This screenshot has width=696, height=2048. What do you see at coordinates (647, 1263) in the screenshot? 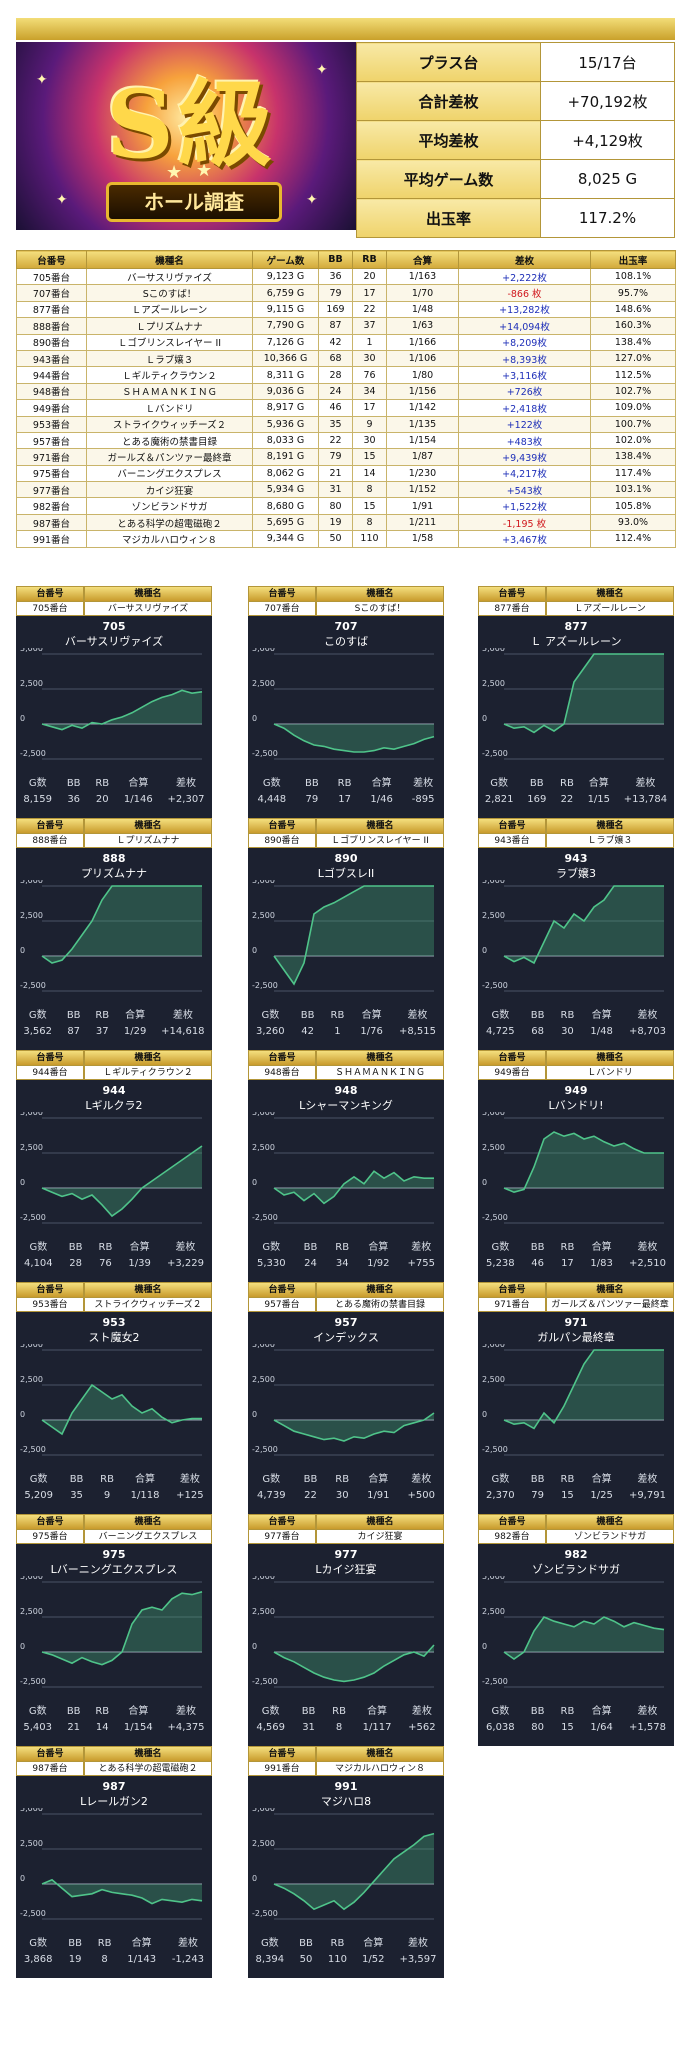
I see `stat-value: +2,510` at bounding box center [647, 1263].